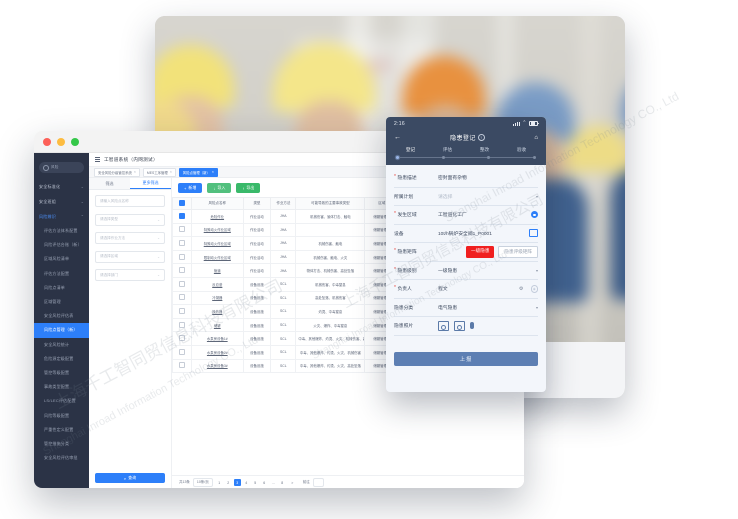 The height and width of the screenshot is (519, 738). What do you see at coordinates (61, 330) in the screenshot?
I see `sidebar-item-7: 风险点管理（新）` at bounding box center [61, 330].